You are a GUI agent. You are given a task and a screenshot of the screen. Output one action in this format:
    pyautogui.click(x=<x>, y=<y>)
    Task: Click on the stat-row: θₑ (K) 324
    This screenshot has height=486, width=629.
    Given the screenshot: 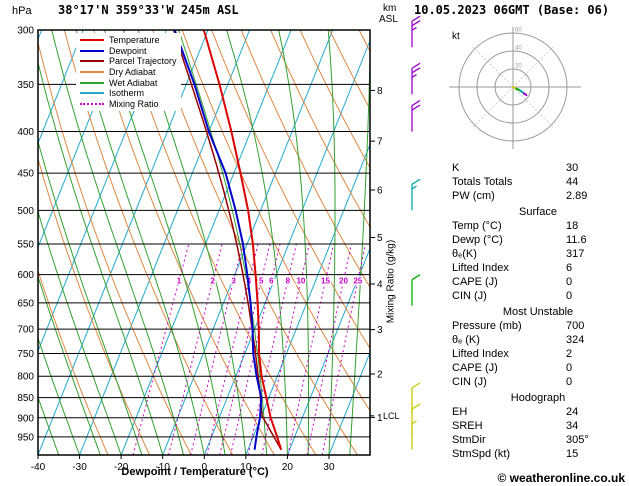 What is the action you would take?
    pyautogui.click(x=538, y=341)
    